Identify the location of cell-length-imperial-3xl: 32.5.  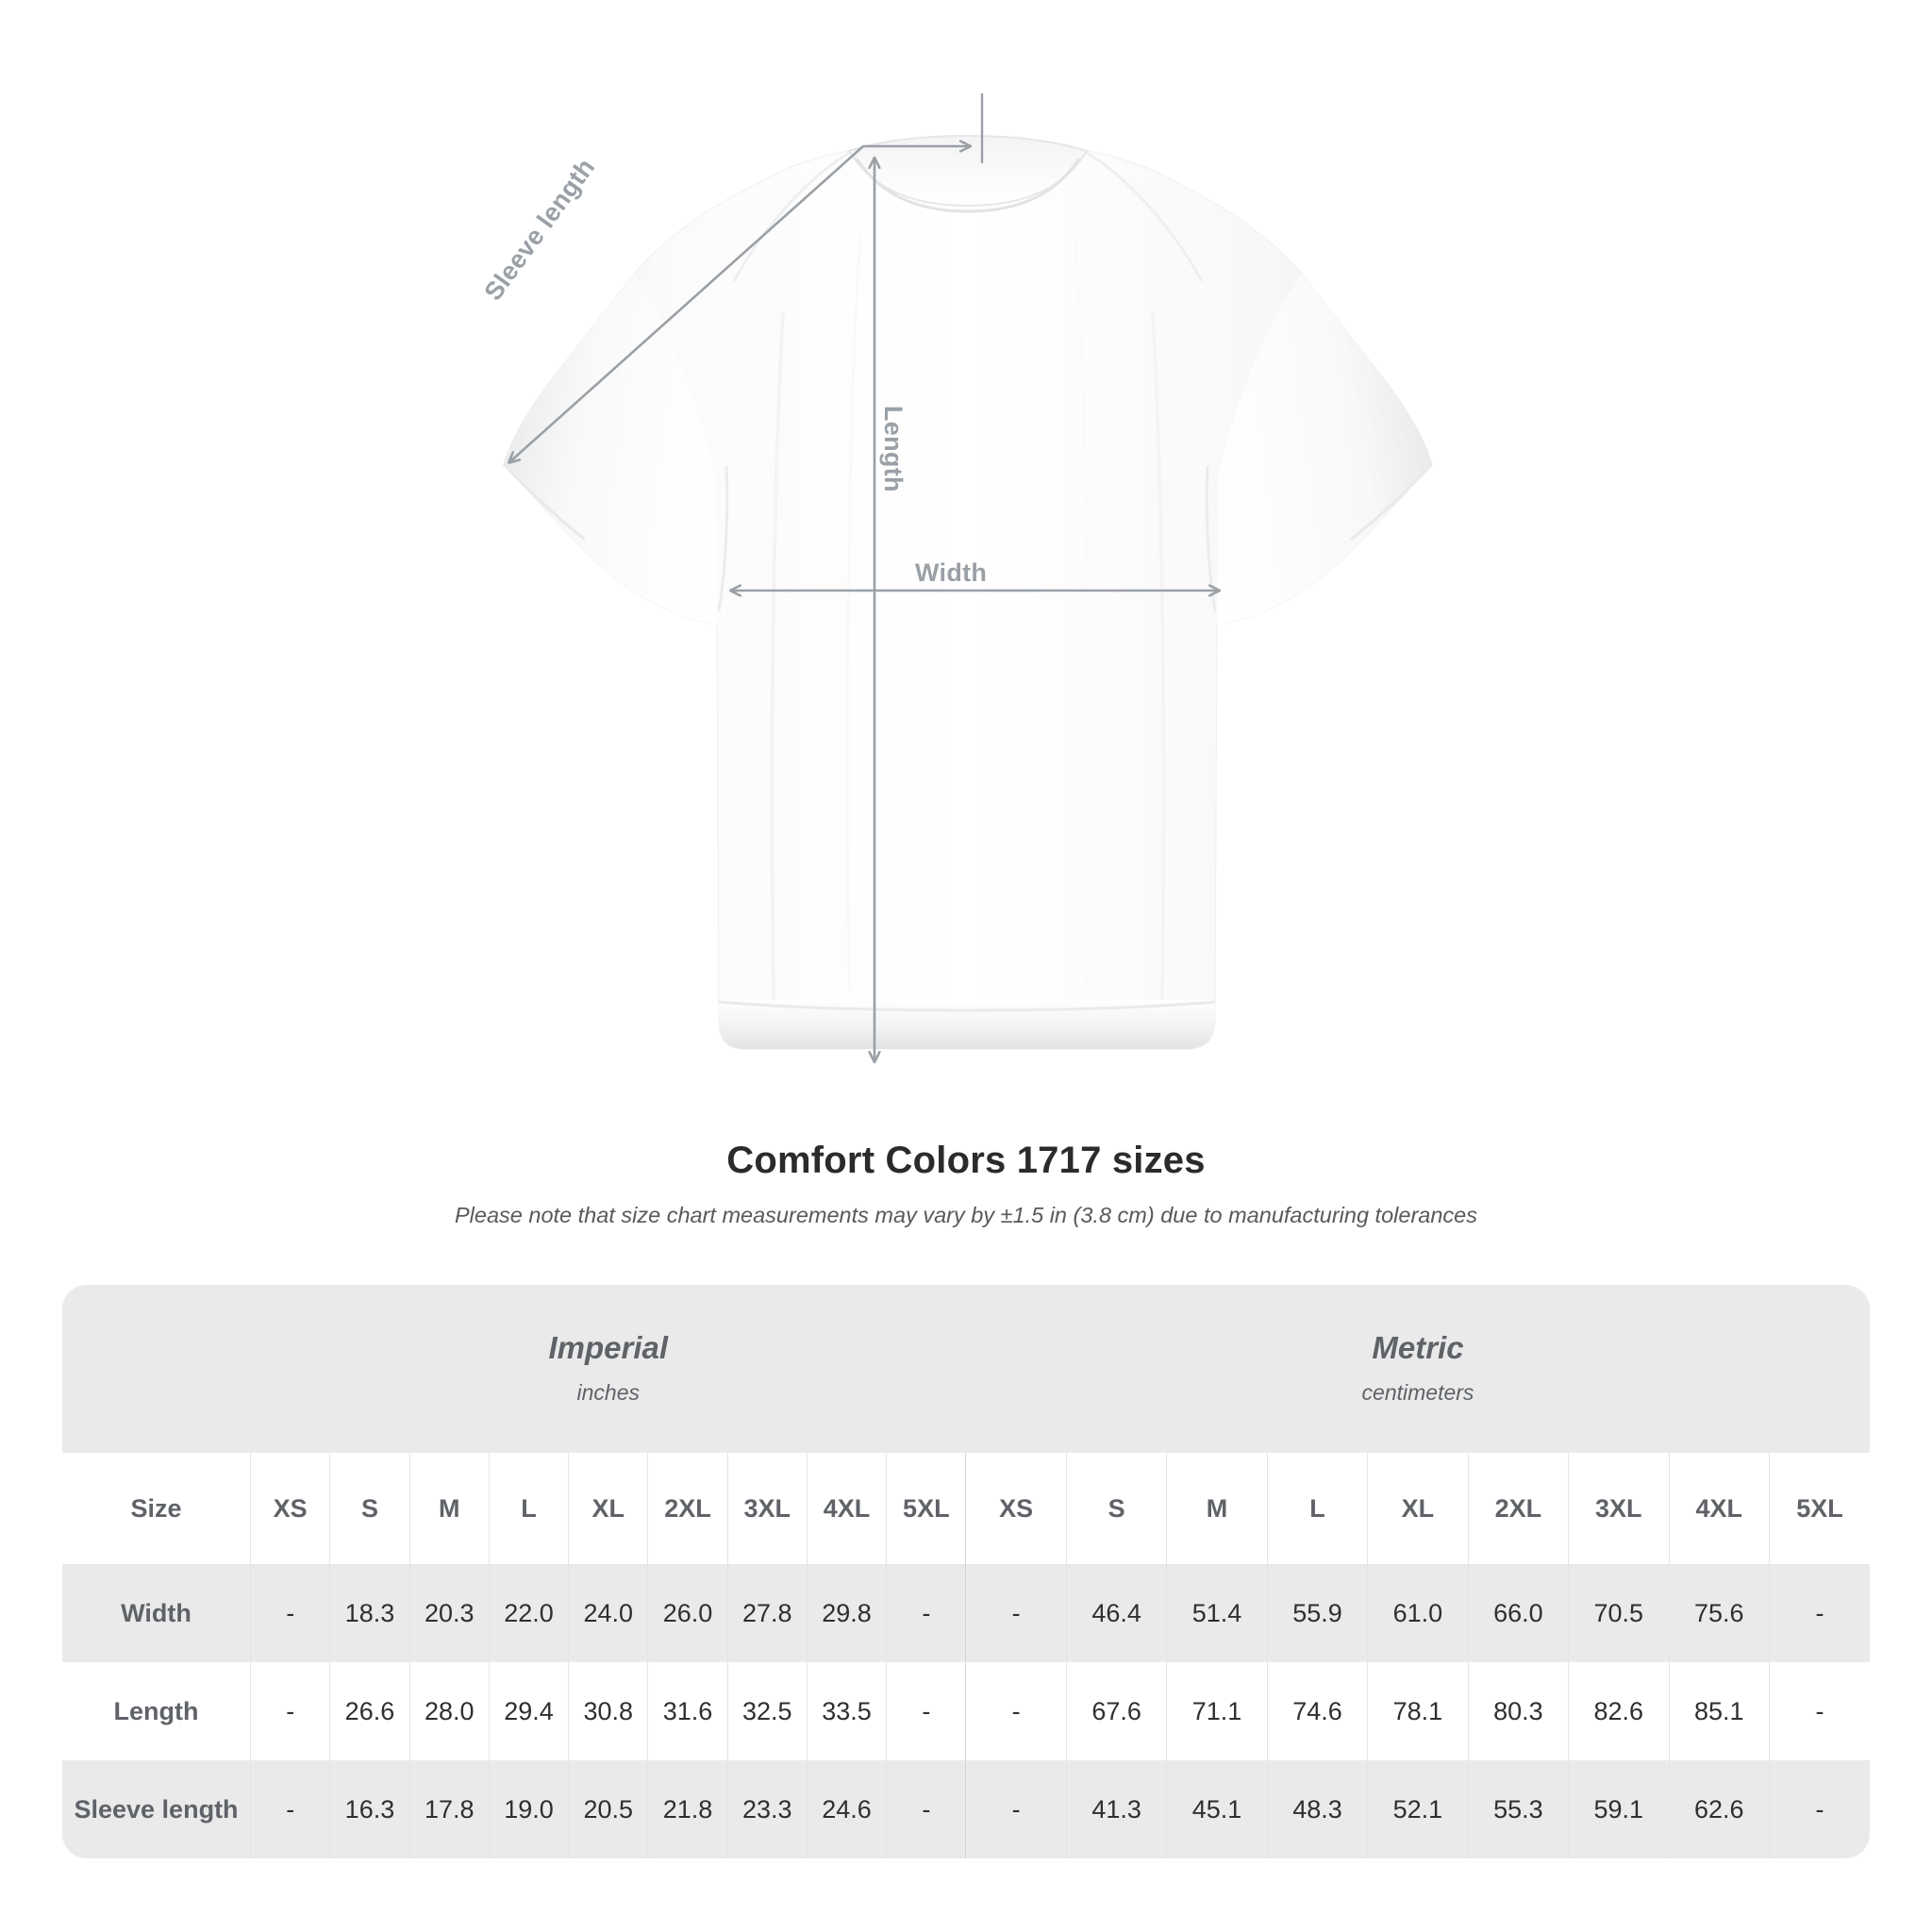
(768, 1711).